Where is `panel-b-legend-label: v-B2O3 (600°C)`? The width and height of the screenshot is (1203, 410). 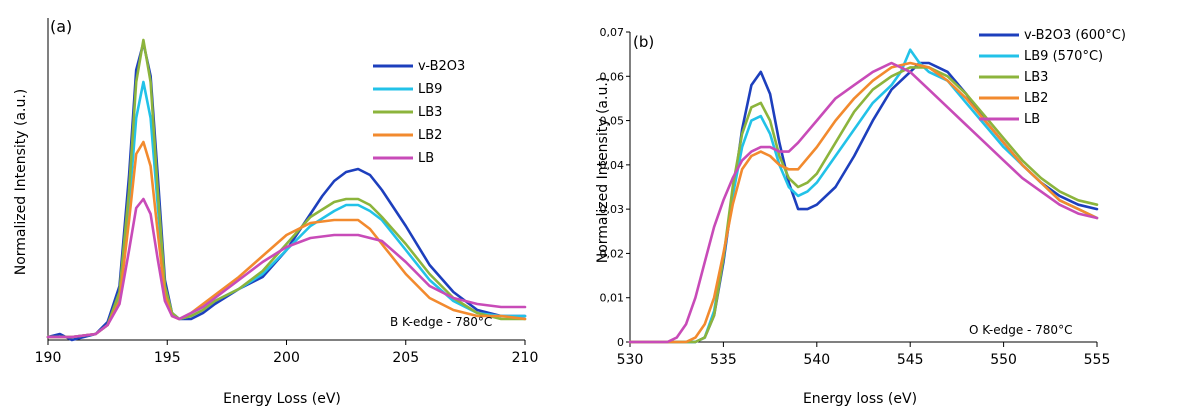 panel-b-legend-label: v-B2O3 (600°C) is located at coordinates (1075, 35).